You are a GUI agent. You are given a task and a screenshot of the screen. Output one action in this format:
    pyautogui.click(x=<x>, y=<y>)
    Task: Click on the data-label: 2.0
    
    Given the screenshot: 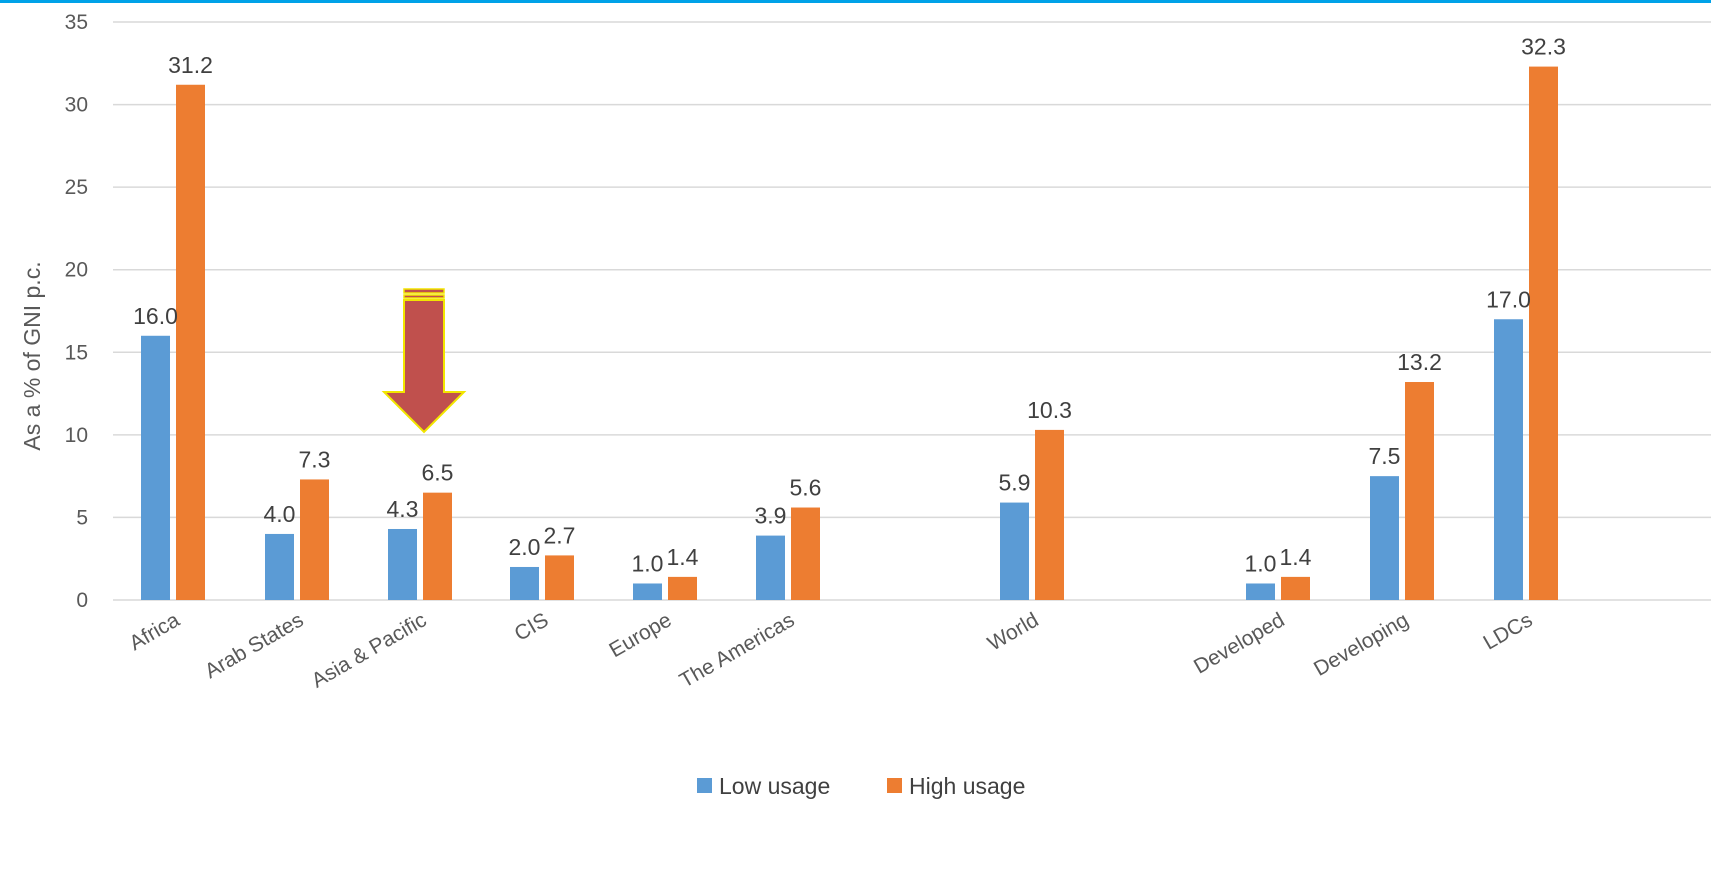 What is the action you would take?
    pyautogui.click(x=525, y=547)
    